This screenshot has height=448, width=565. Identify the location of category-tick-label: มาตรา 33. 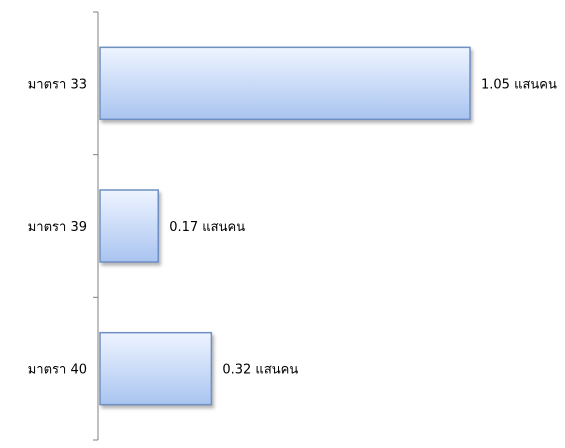
(57, 84).